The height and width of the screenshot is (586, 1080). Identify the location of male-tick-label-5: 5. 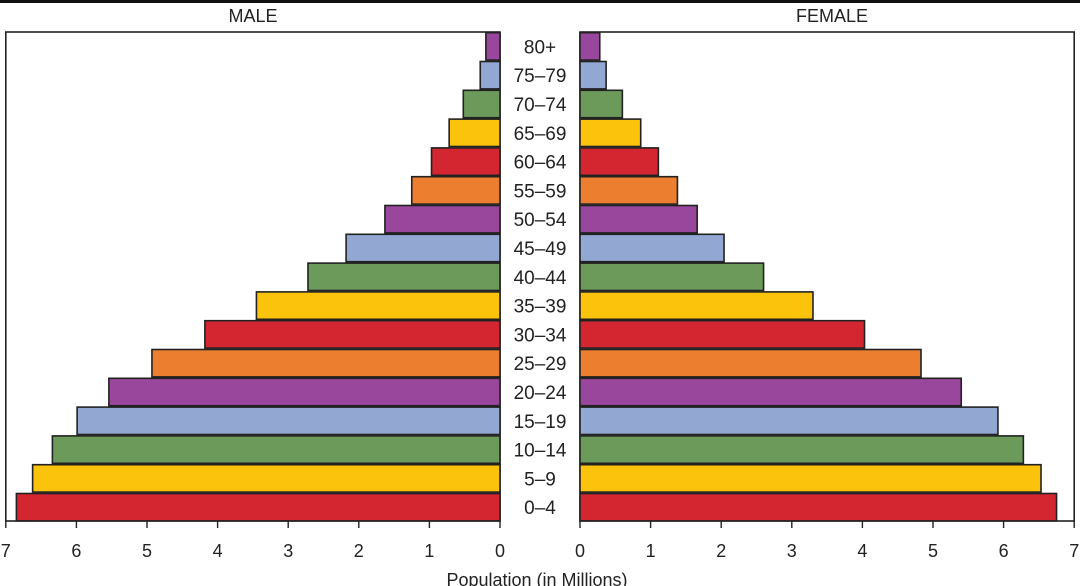
(147, 551).